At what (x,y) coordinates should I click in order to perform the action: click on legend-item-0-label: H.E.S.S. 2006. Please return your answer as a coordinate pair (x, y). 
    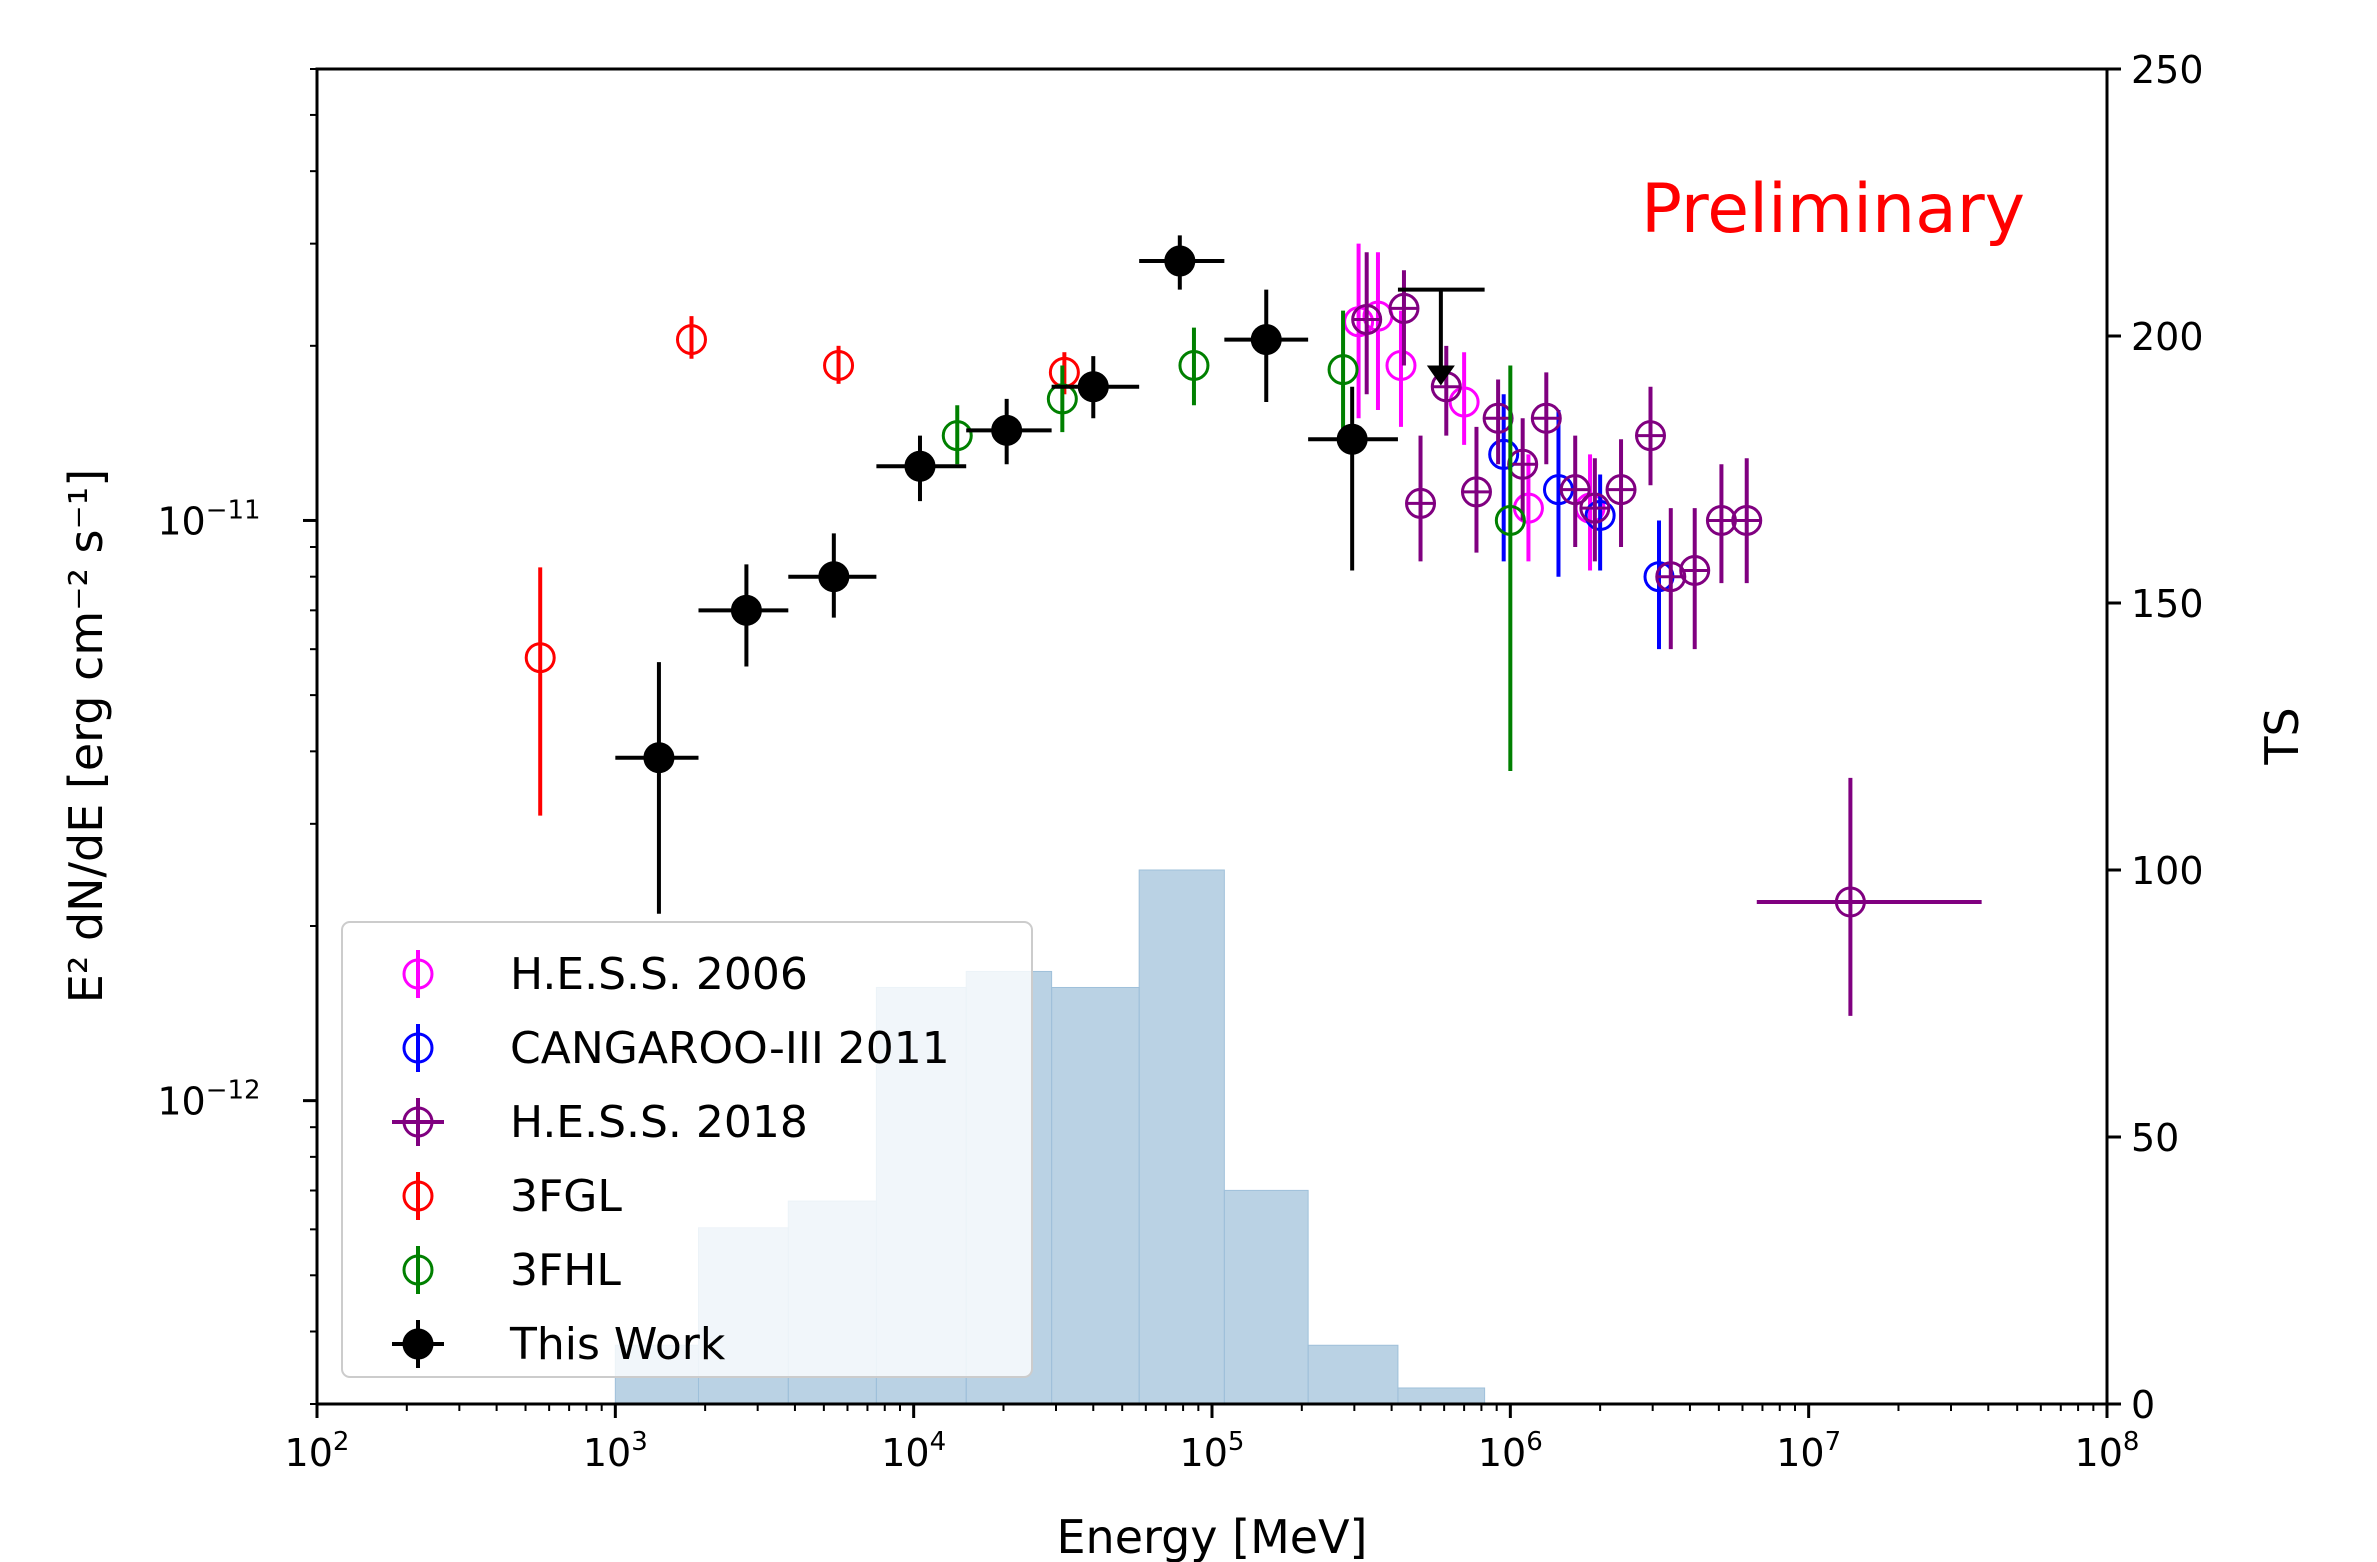
    Looking at the image, I should click on (659, 974).